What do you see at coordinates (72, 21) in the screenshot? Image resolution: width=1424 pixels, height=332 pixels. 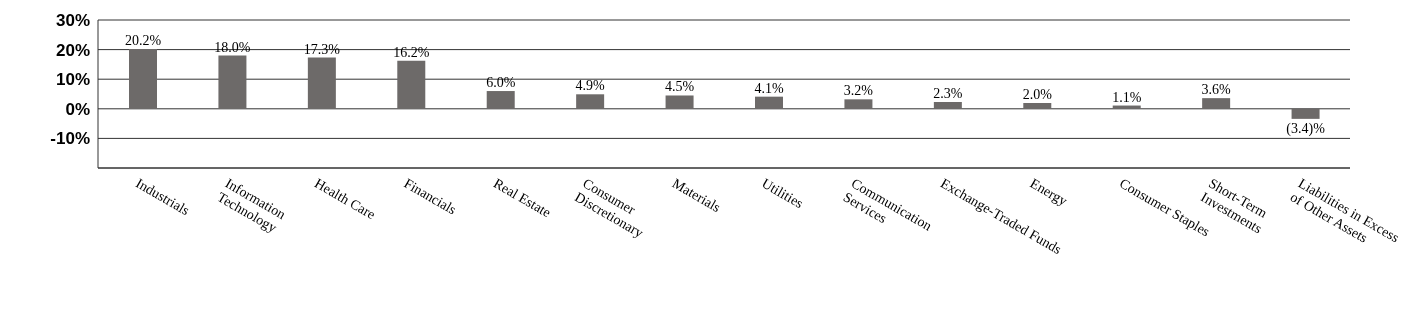 I see `y-tick-label: 30%` at bounding box center [72, 21].